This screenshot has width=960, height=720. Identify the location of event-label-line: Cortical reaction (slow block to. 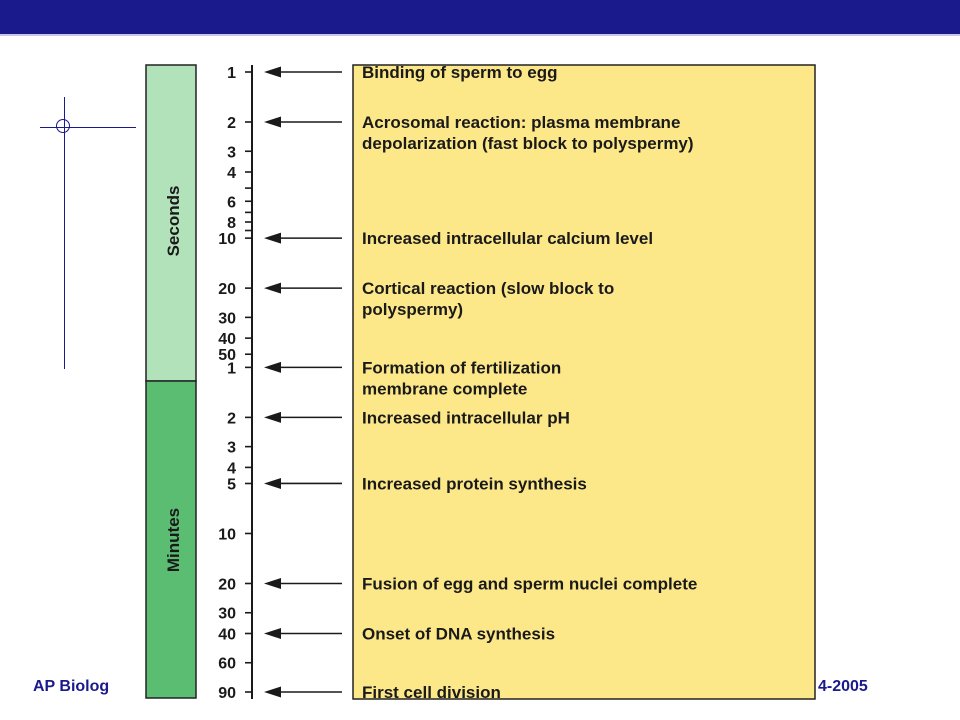
(488, 288).